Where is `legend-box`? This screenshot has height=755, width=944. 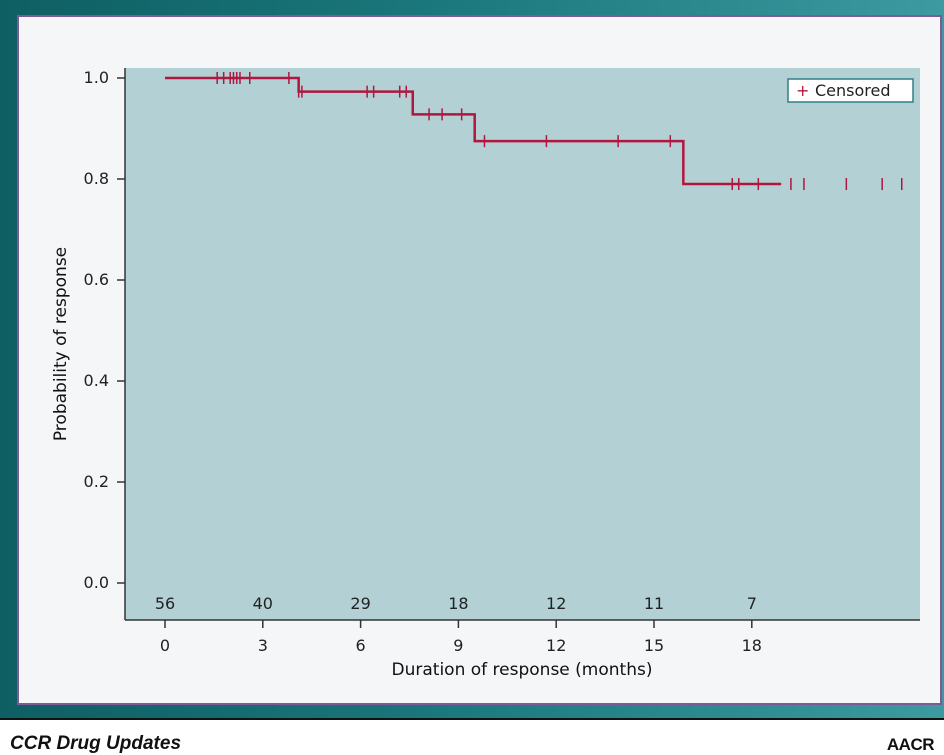
legend-box is located at coordinates (850, 90).